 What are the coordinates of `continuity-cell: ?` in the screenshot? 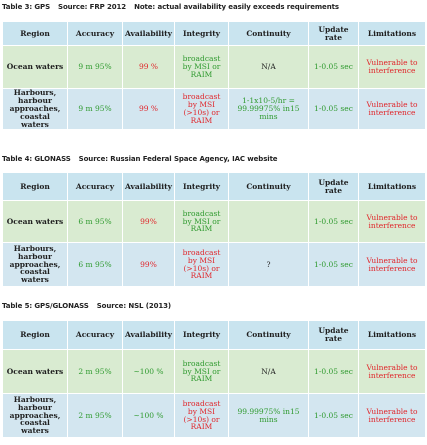 It's located at (268, 264).